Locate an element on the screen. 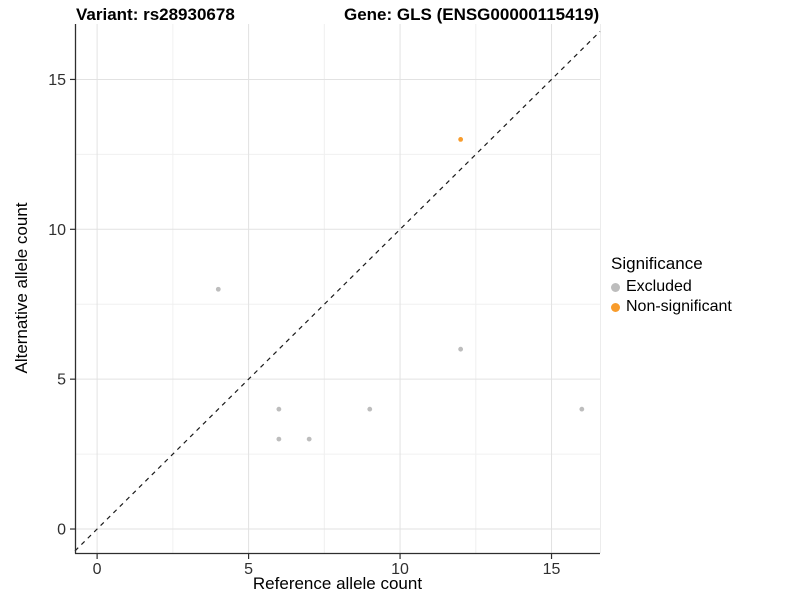 The width and height of the screenshot is (800, 600). y-tick-label: 15 is located at coordinates (57, 80).